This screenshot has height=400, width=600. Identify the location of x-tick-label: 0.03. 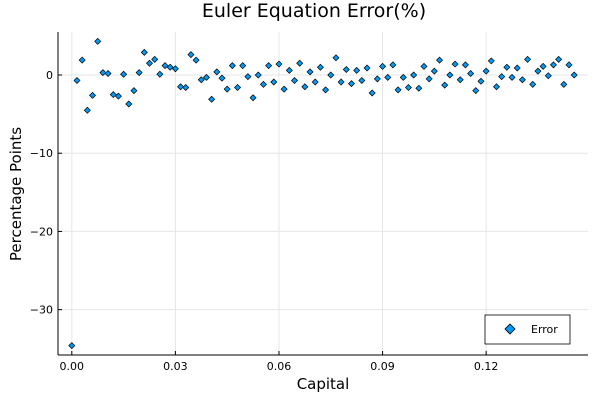
(175, 366).